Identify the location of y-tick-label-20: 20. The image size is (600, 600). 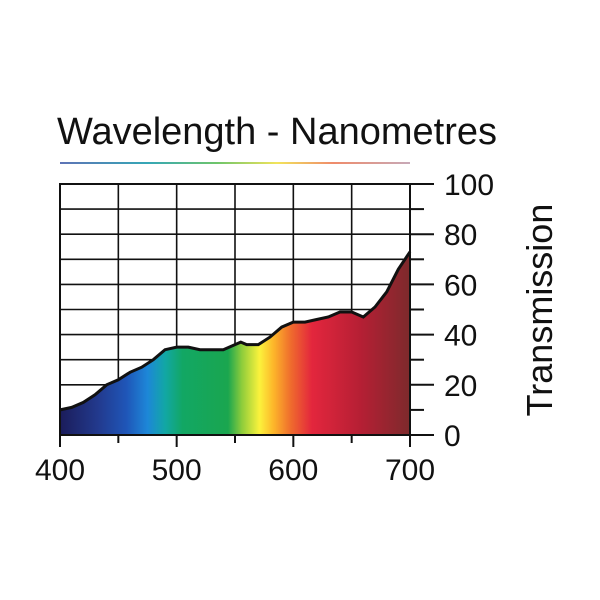
(460, 386).